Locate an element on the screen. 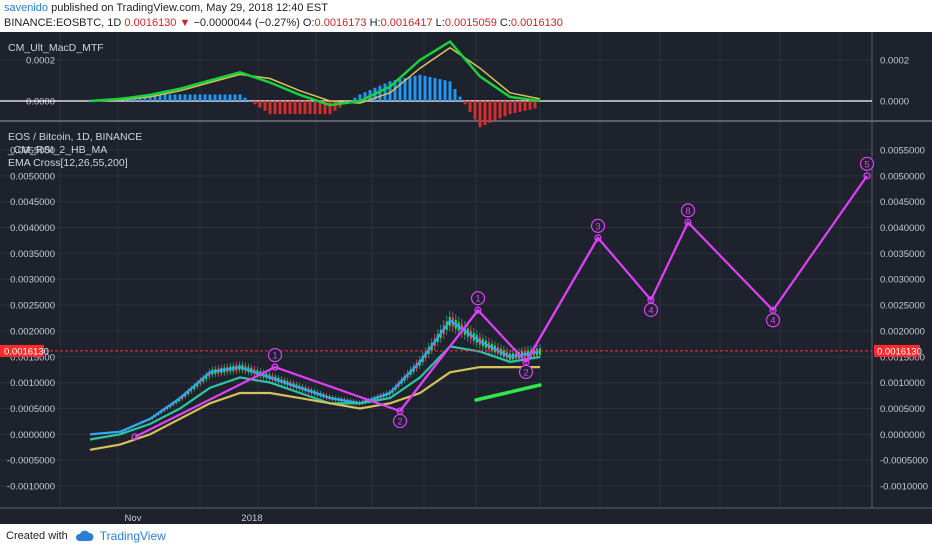 The image size is (932, 550). price-change: −0.0000044 (−0.27%) is located at coordinates (246, 23).